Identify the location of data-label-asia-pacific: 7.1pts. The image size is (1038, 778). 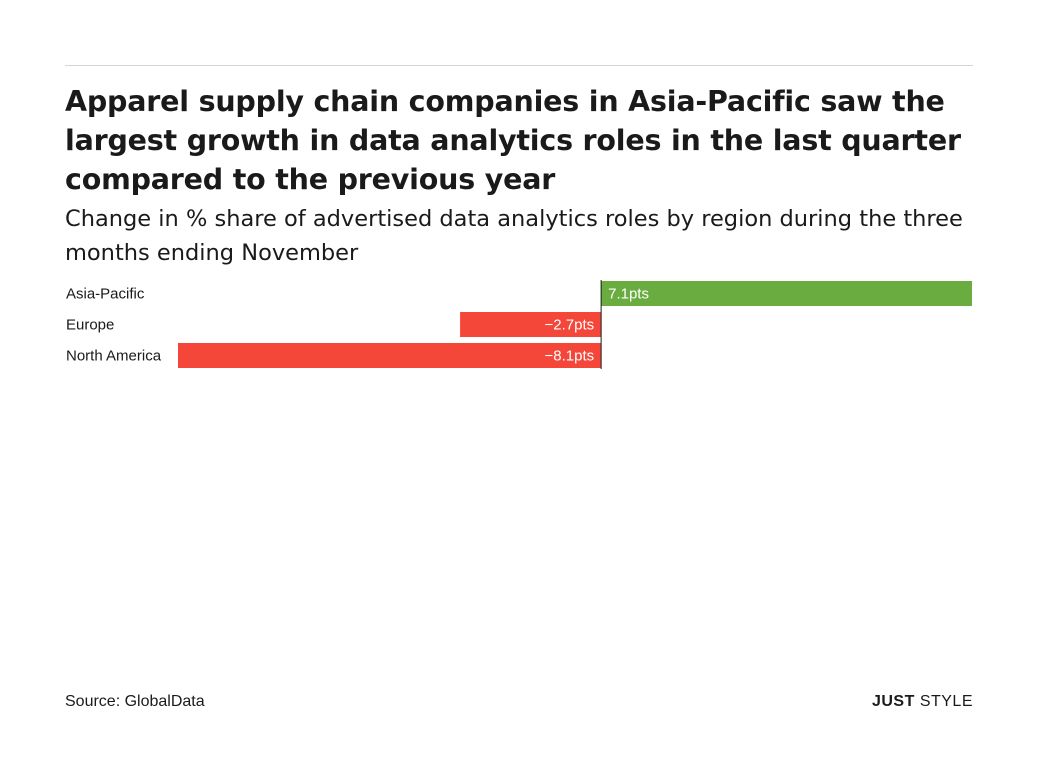
(628, 294).